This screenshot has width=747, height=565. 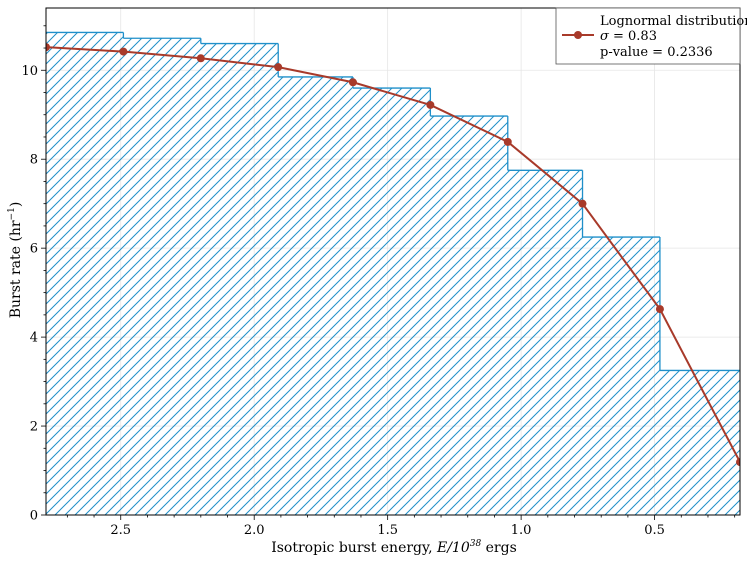 What do you see at coordinates (673, 21) in the screenshot?
I see `legend-title: Lognormal distribution` at bounding box center [673, 21].